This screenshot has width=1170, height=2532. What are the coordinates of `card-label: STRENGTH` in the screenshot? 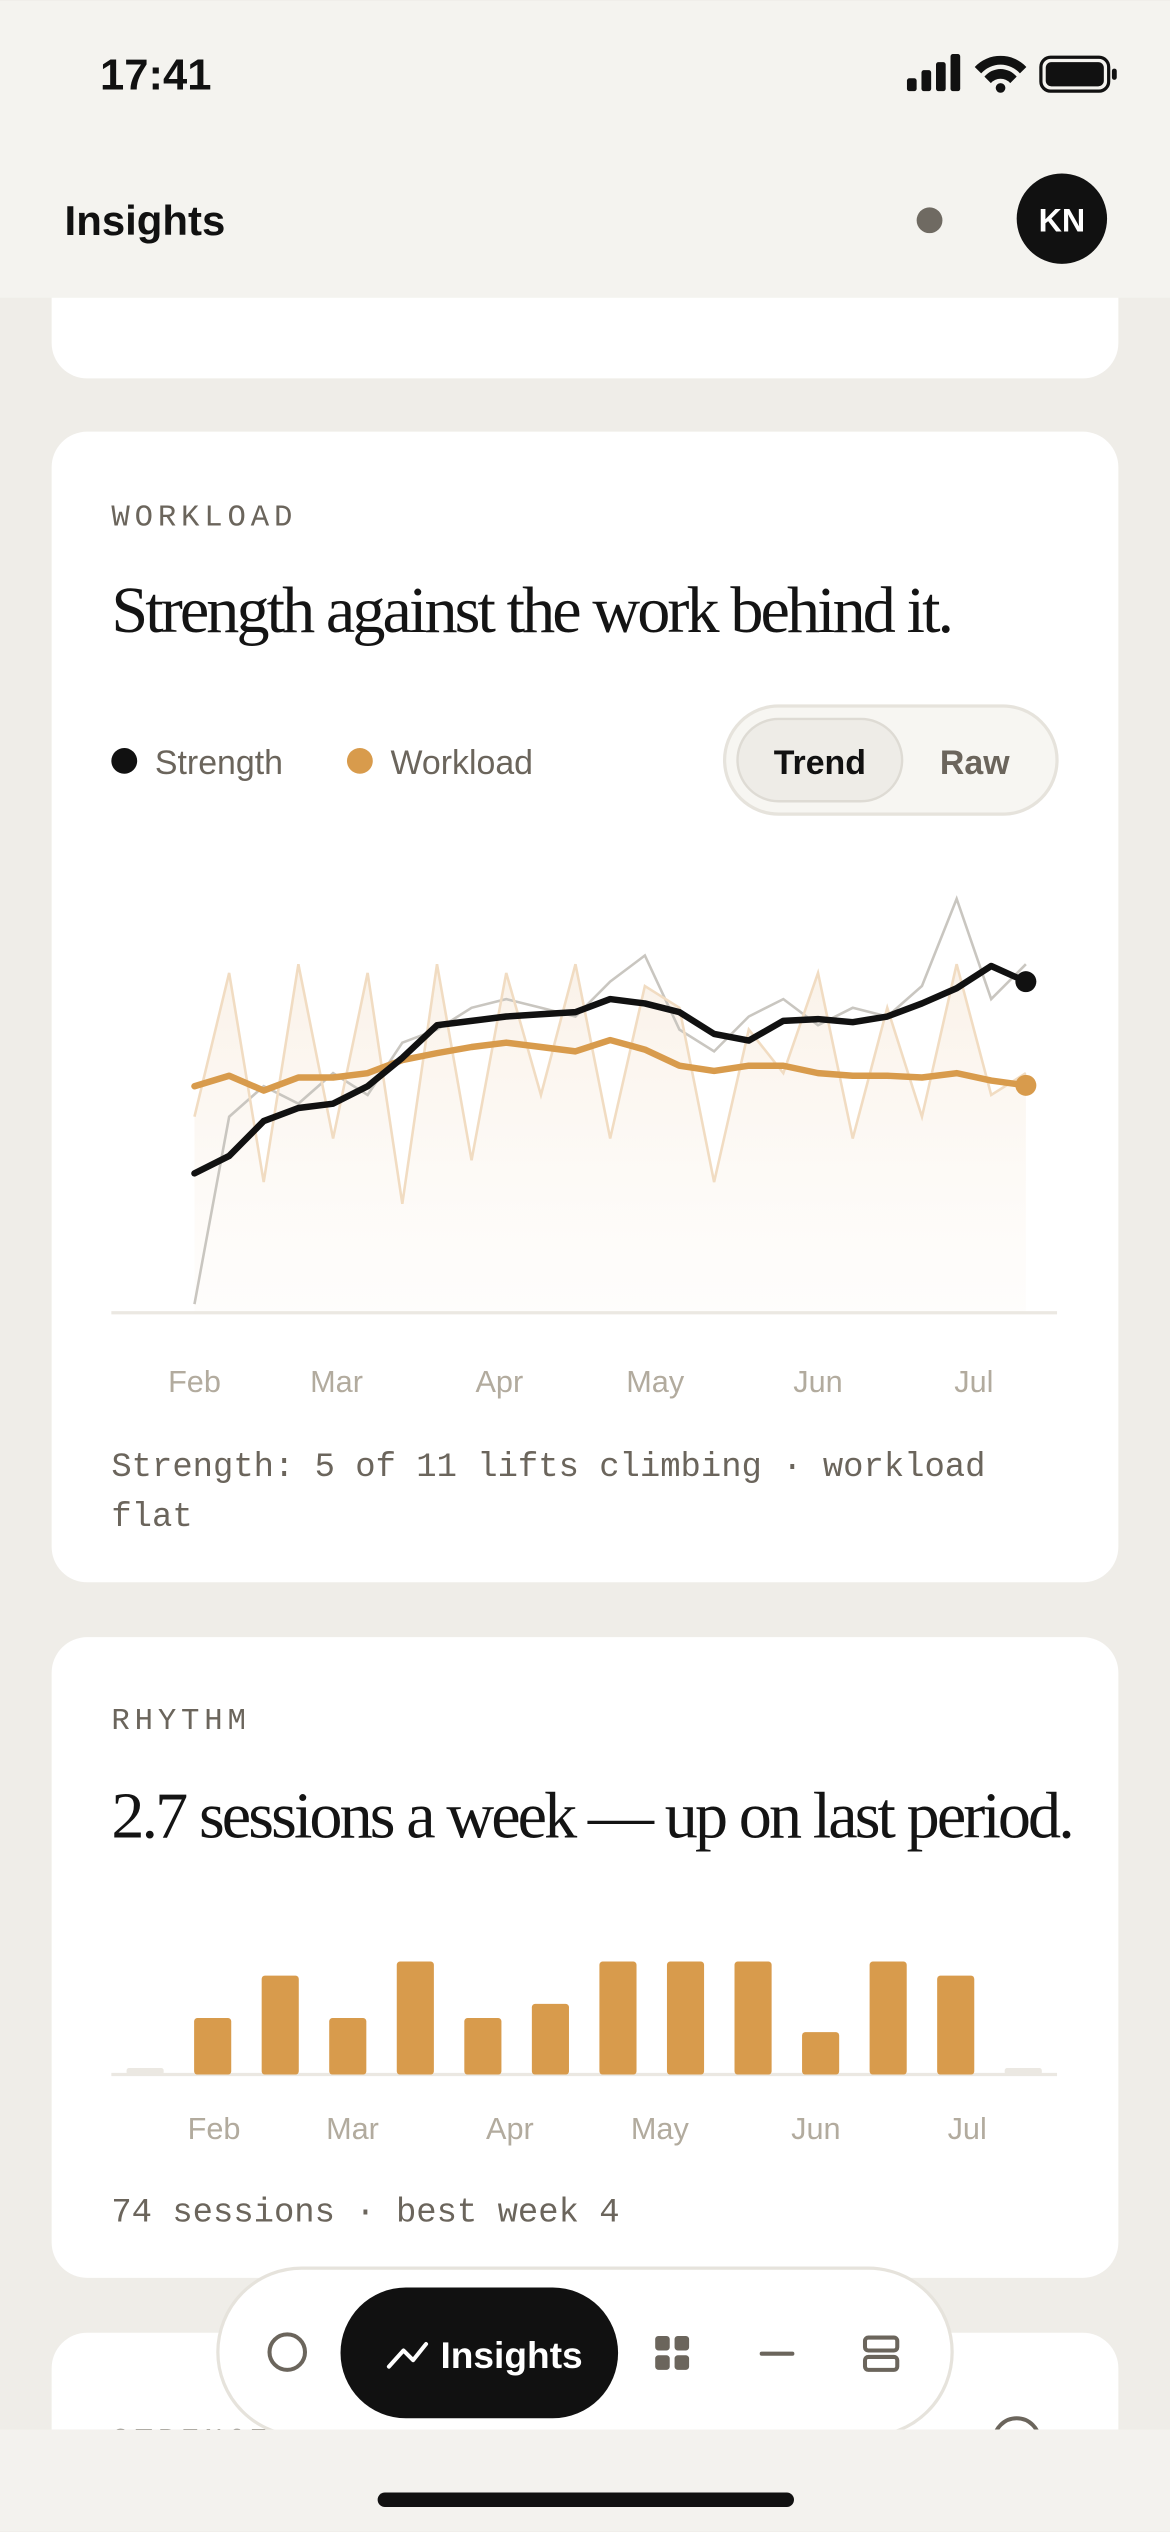 It's located at (204, 2441).